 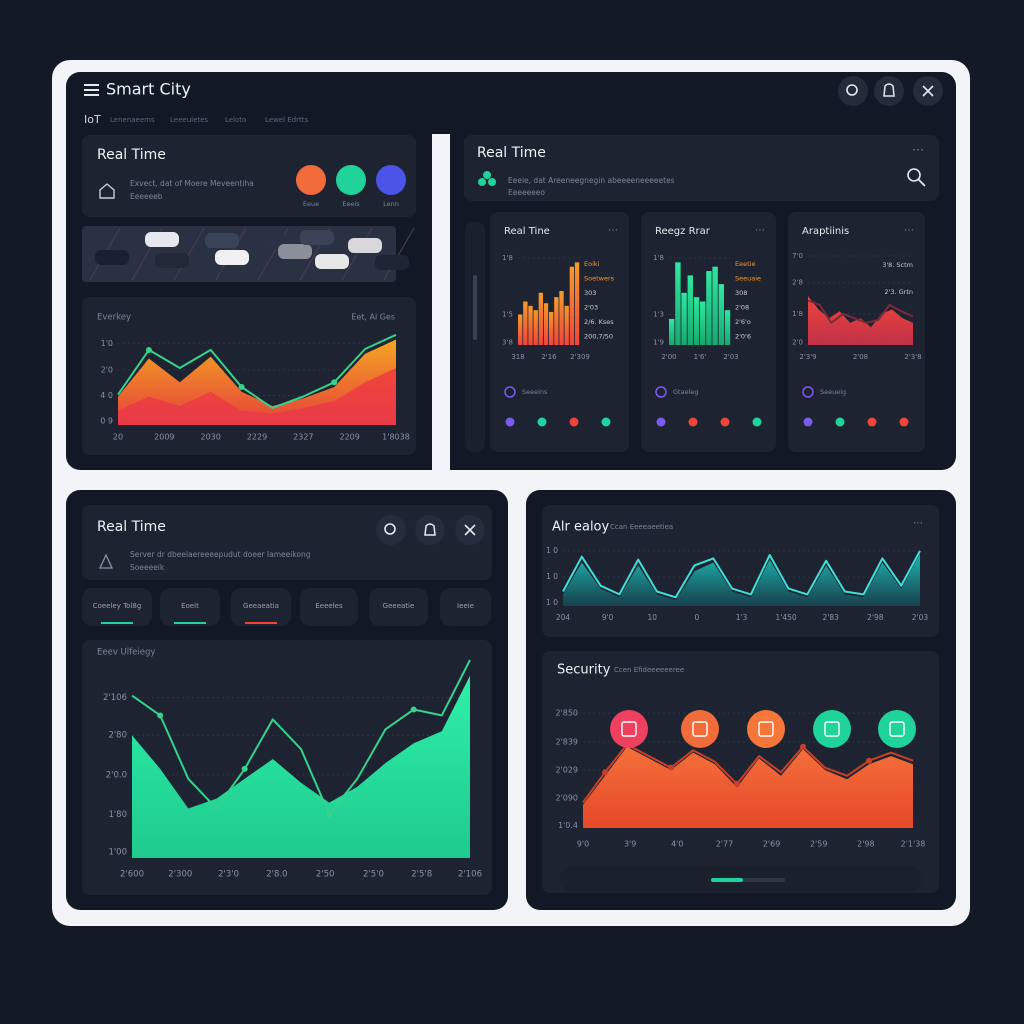 I want to click on user-icon, so click(x=106, y=561).